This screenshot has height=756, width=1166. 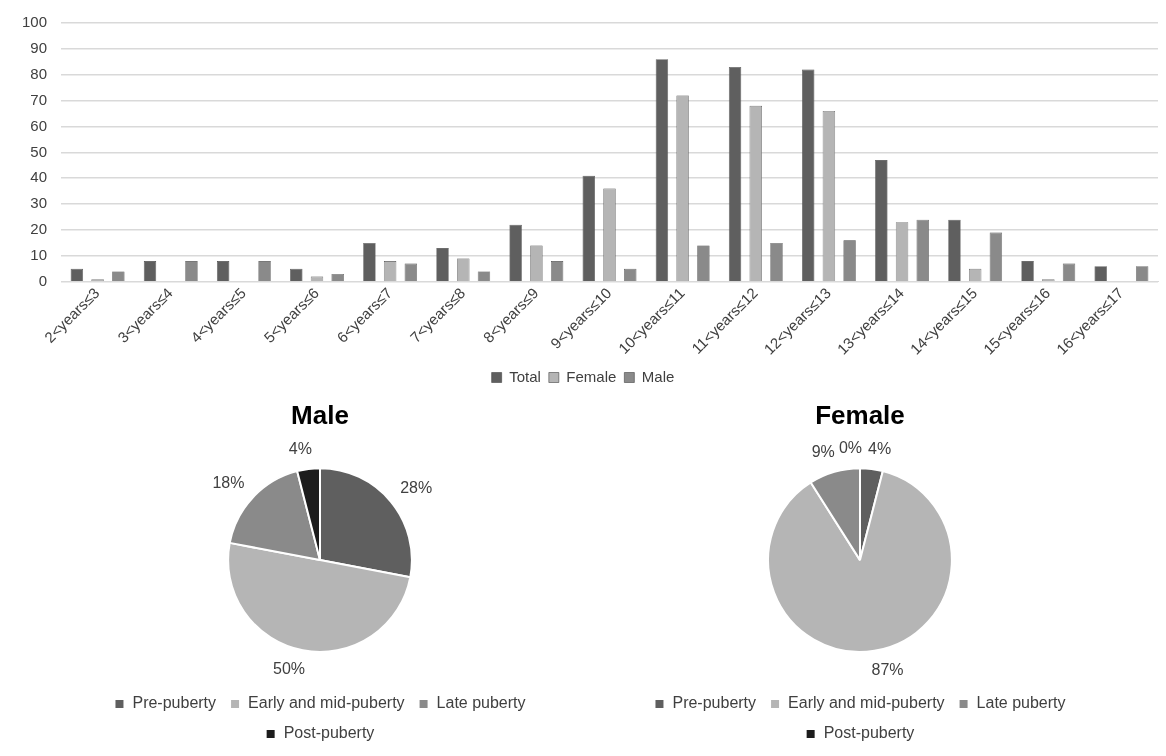 I want to click on y-tick-label: 20, so click(x=39, y=229).